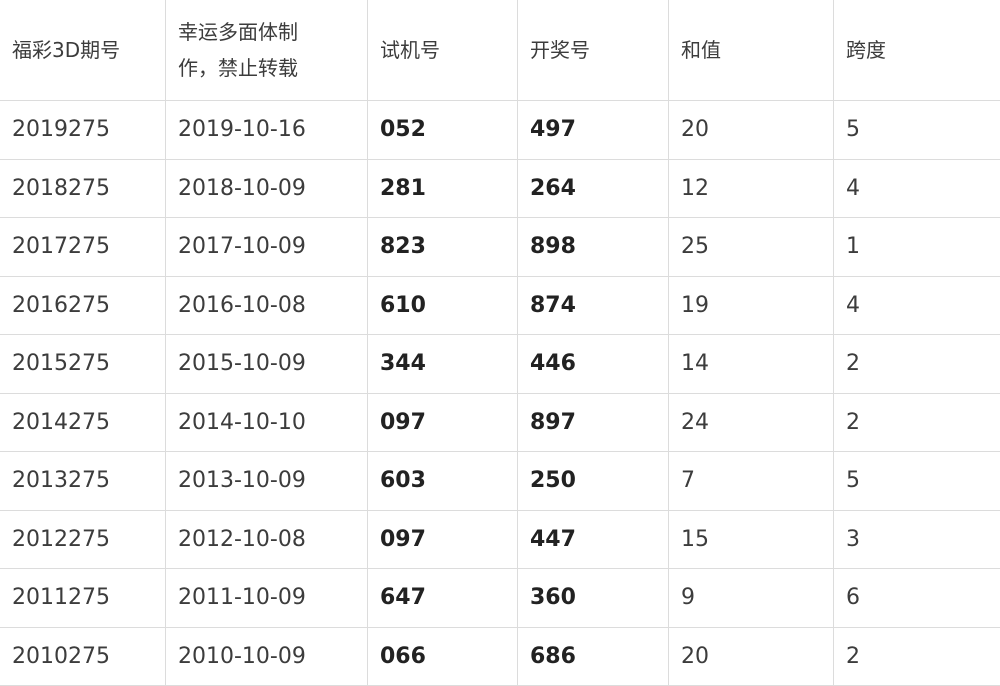  I want to click on header-sum: 和值, so click(751, 50).